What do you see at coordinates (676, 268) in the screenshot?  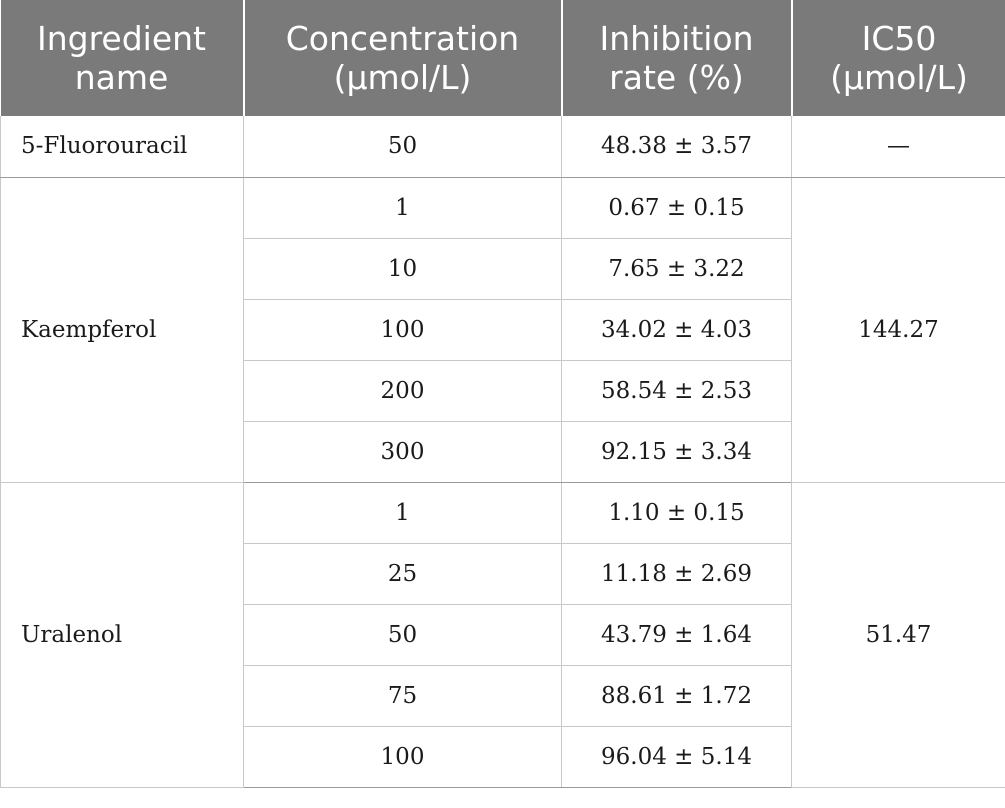 I see `inhibition-cell: 7.65 ± 3.22` at bounding box center [676, 268].